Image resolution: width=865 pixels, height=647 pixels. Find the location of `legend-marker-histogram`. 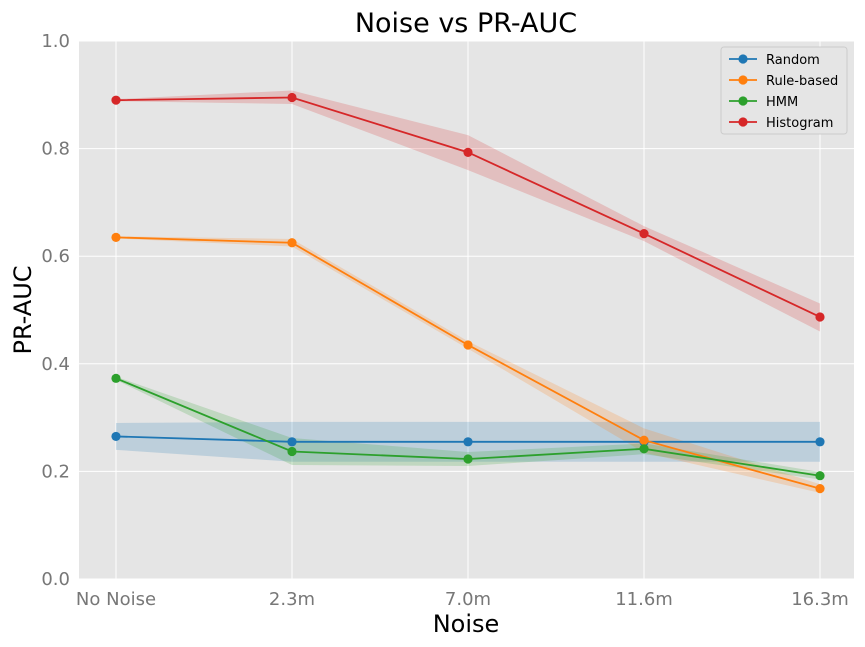

legend-marker-histogram is located at coordinates (743, 122).